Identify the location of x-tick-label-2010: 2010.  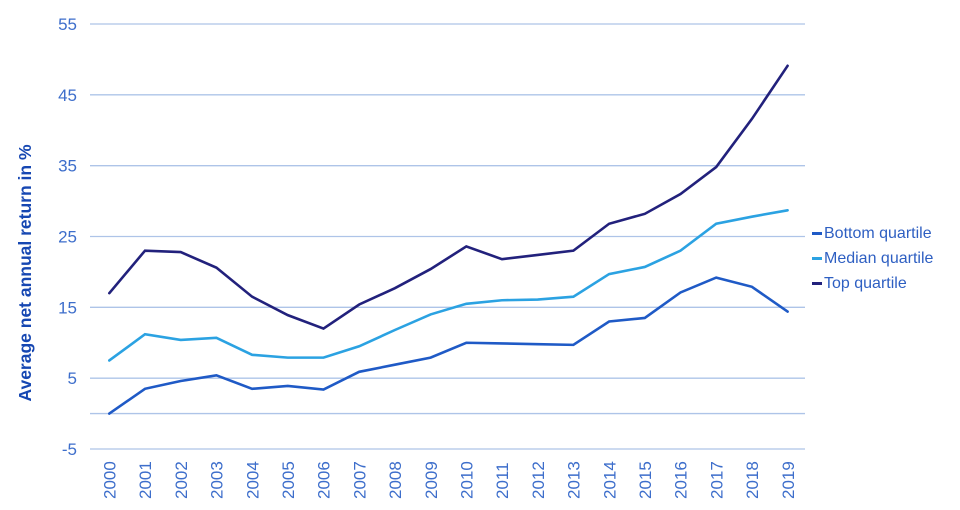
(467, 480).